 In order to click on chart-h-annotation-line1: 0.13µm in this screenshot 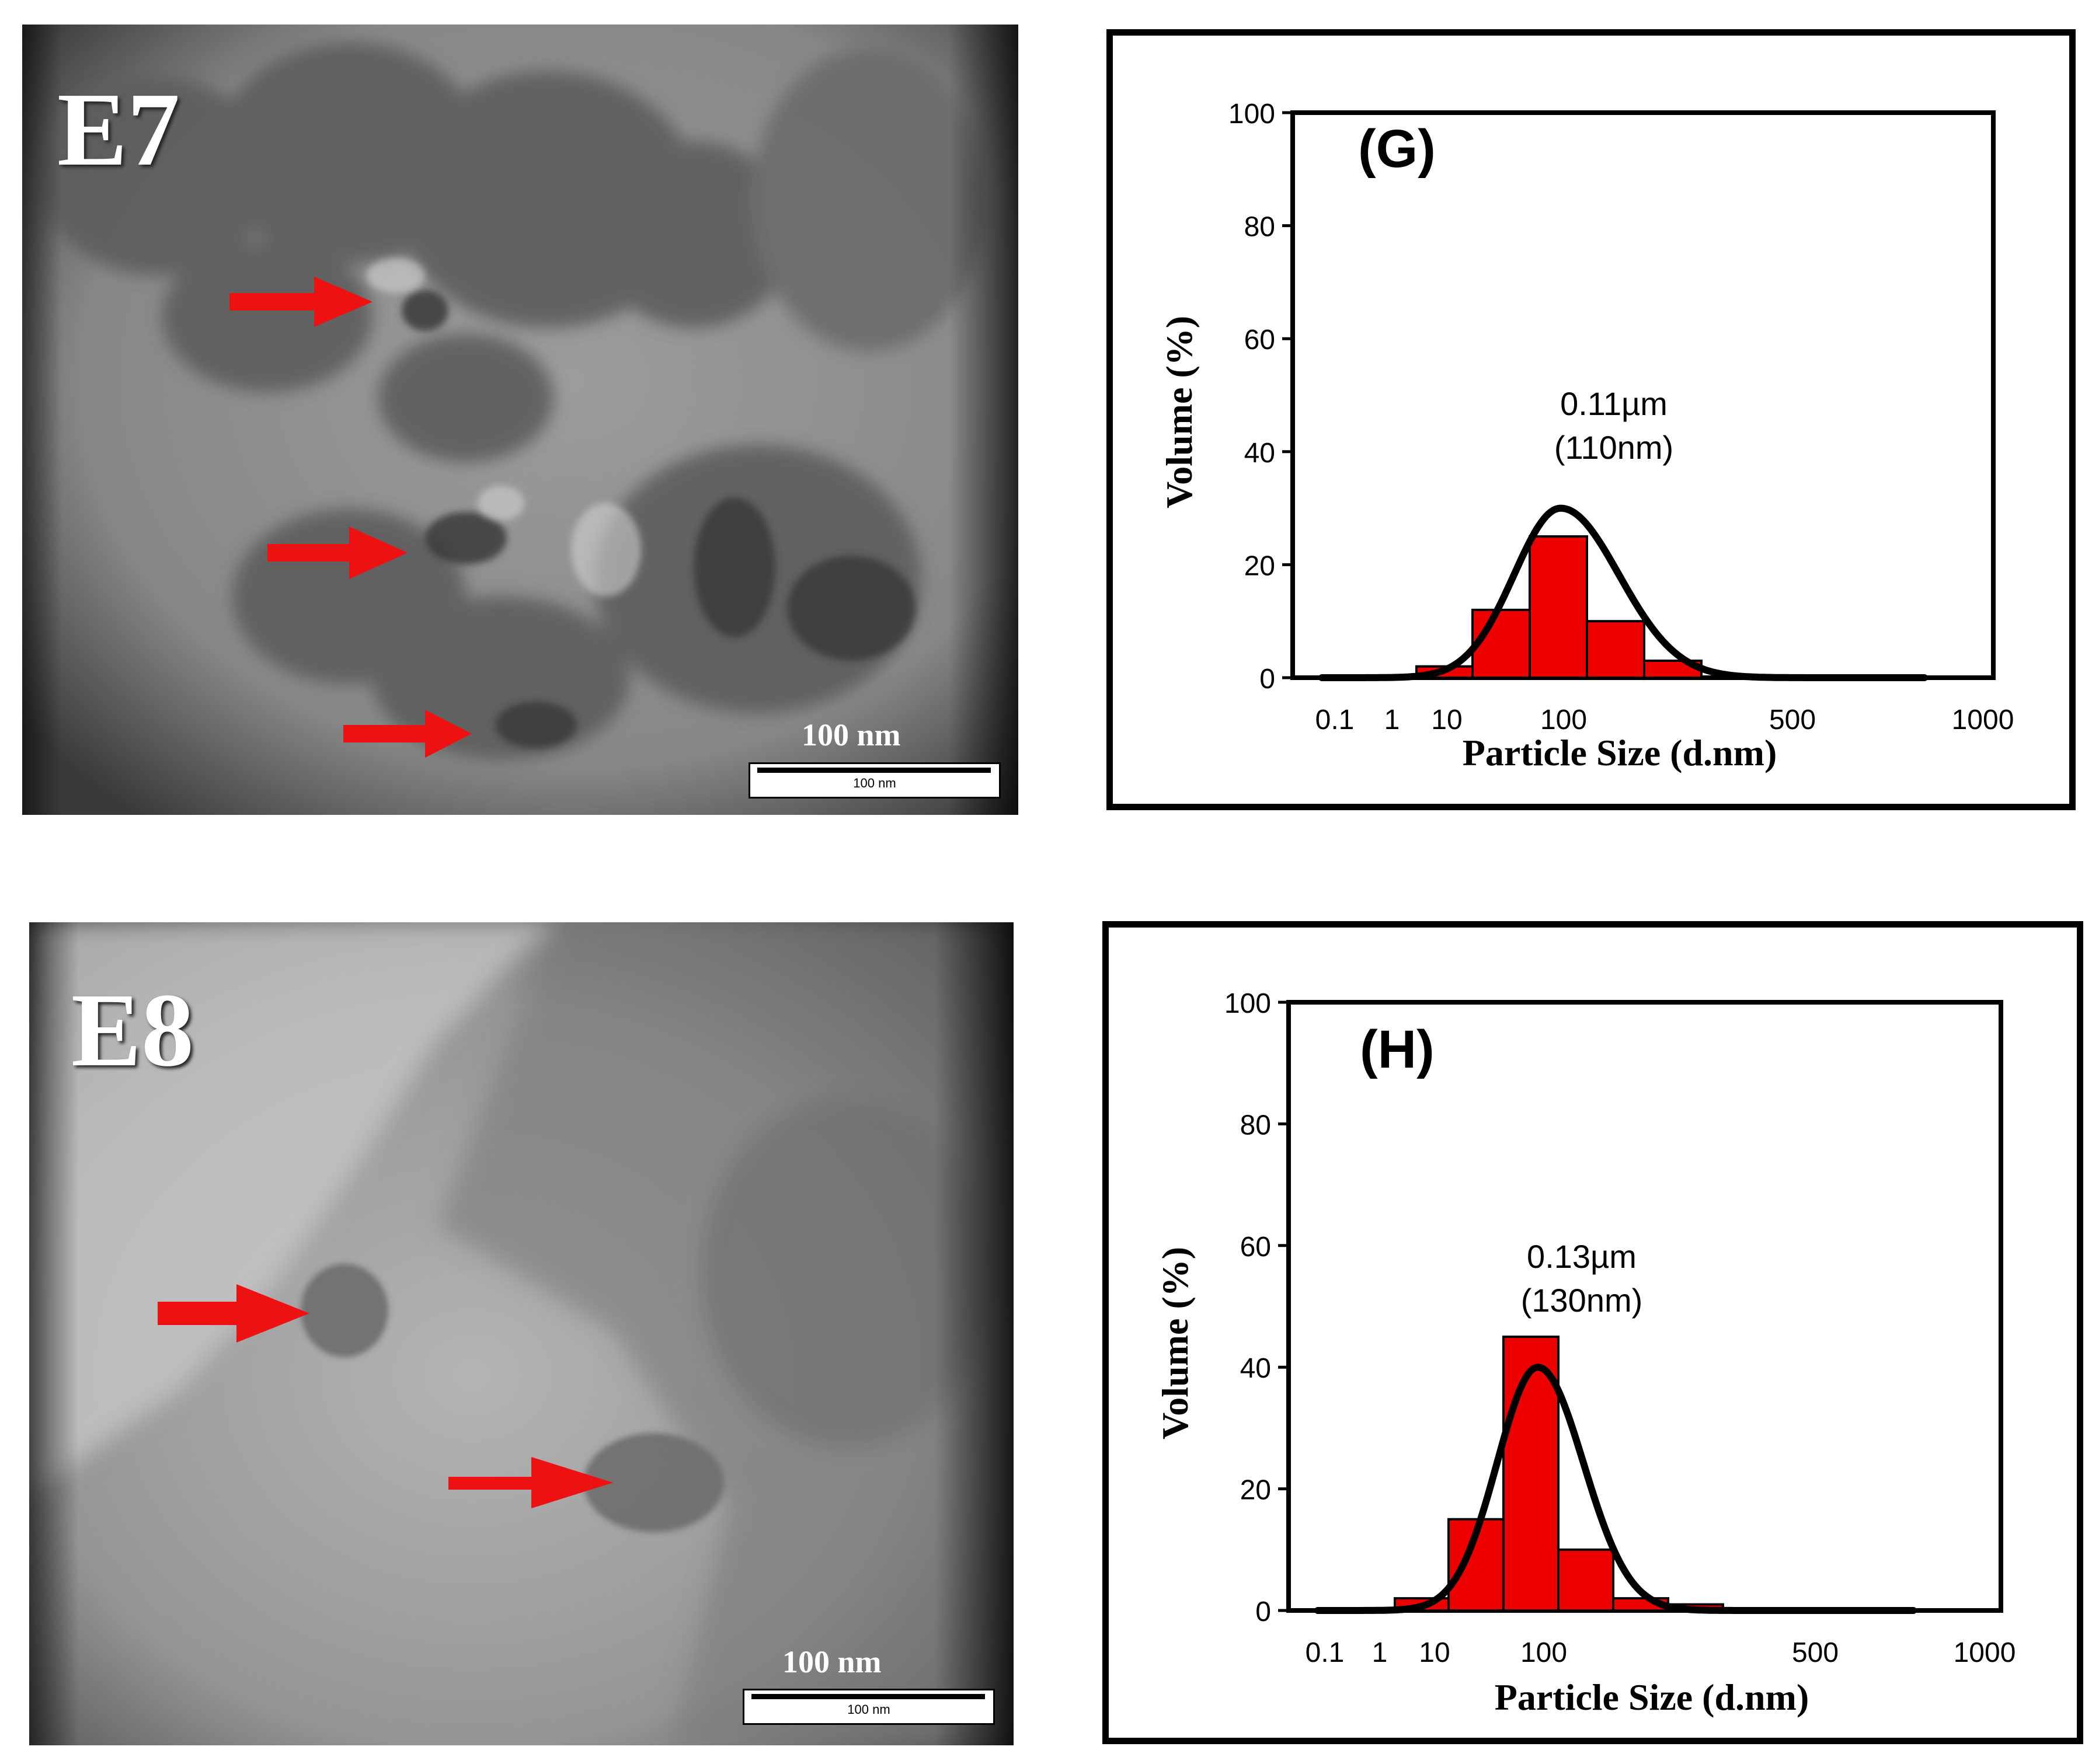, I will do `click(1582, 1256)`.